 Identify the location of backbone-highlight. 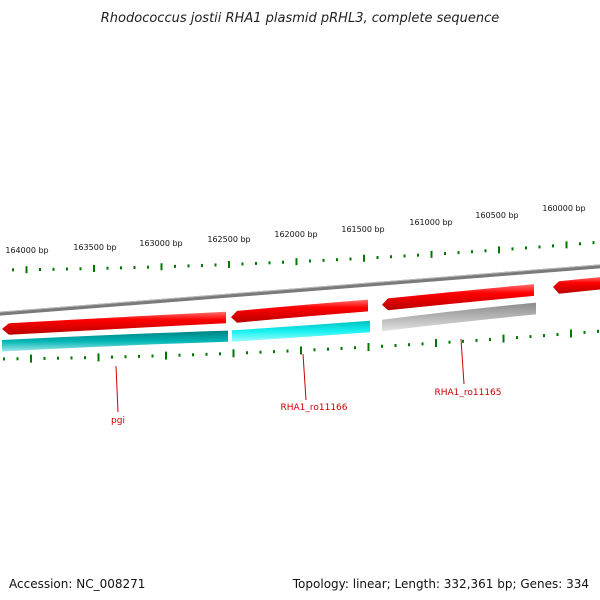
(300, 288).